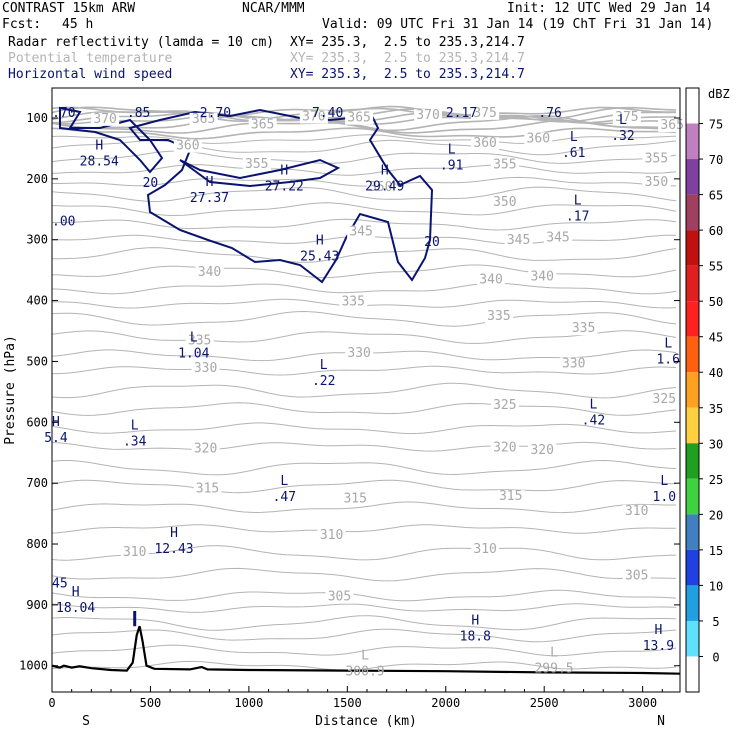  Describe the element at coordinates (642, 703) in the screenshot. I see `x-tick-label: 3000` at that location.